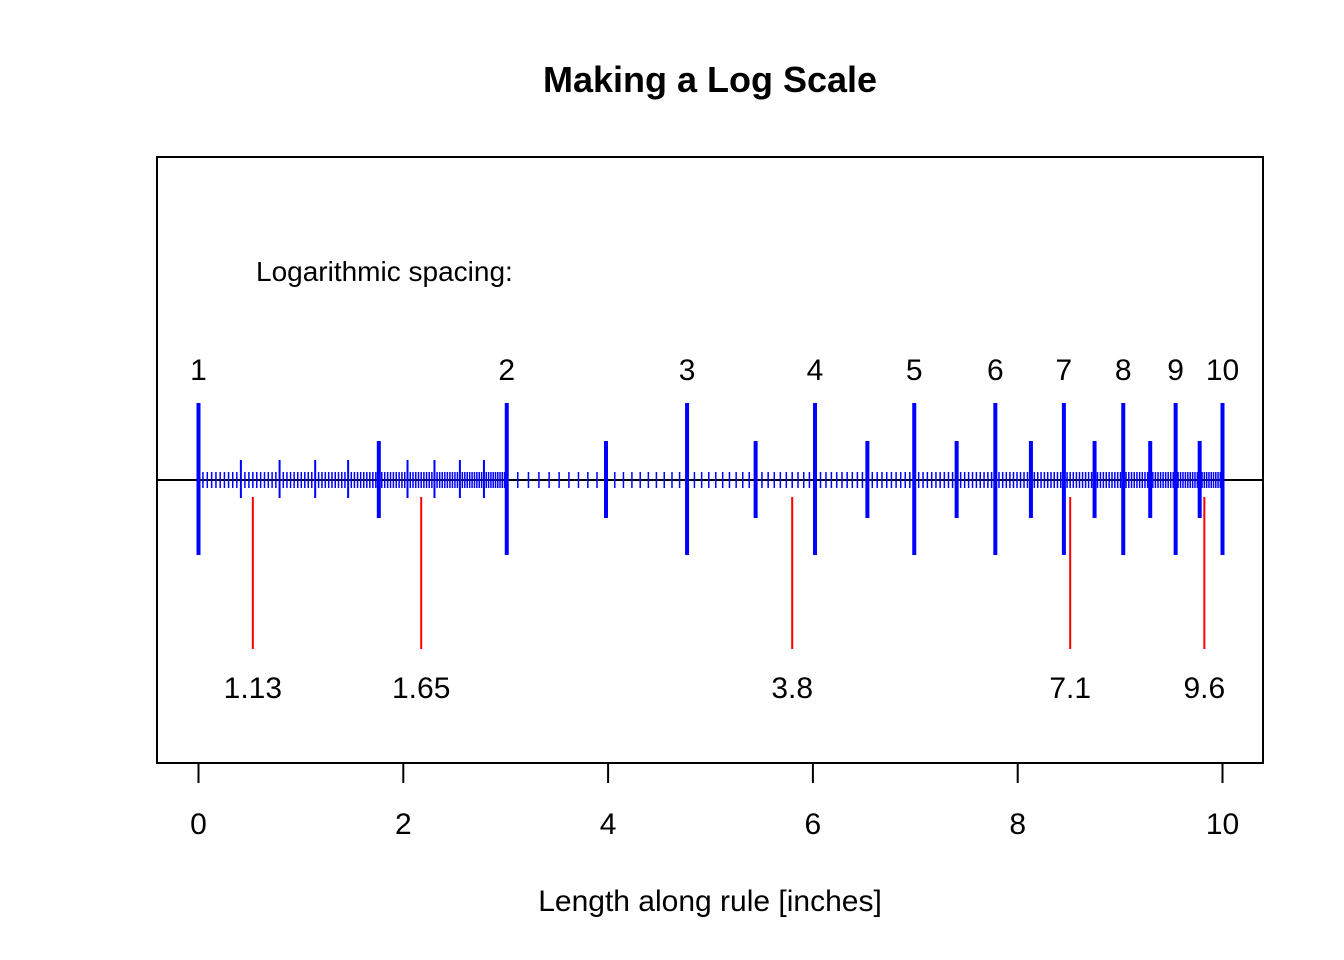  Describe the element at coordinates (1123, 370) in the screenshot. I see `ruler-major-label: 8` at that location.